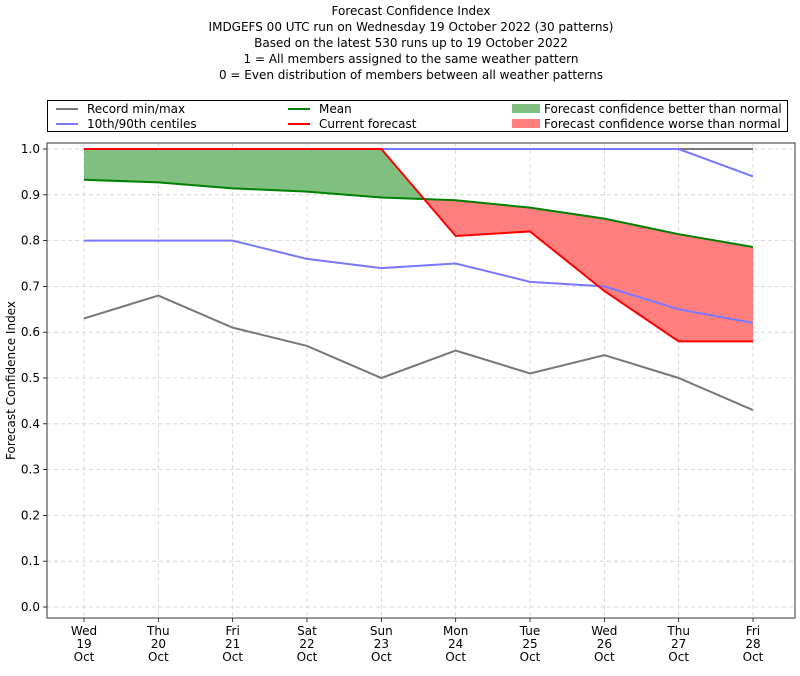 The width and height of the screenshot is (800, 676). I want to click on fill-worse-than-normal, so click(588, 270).